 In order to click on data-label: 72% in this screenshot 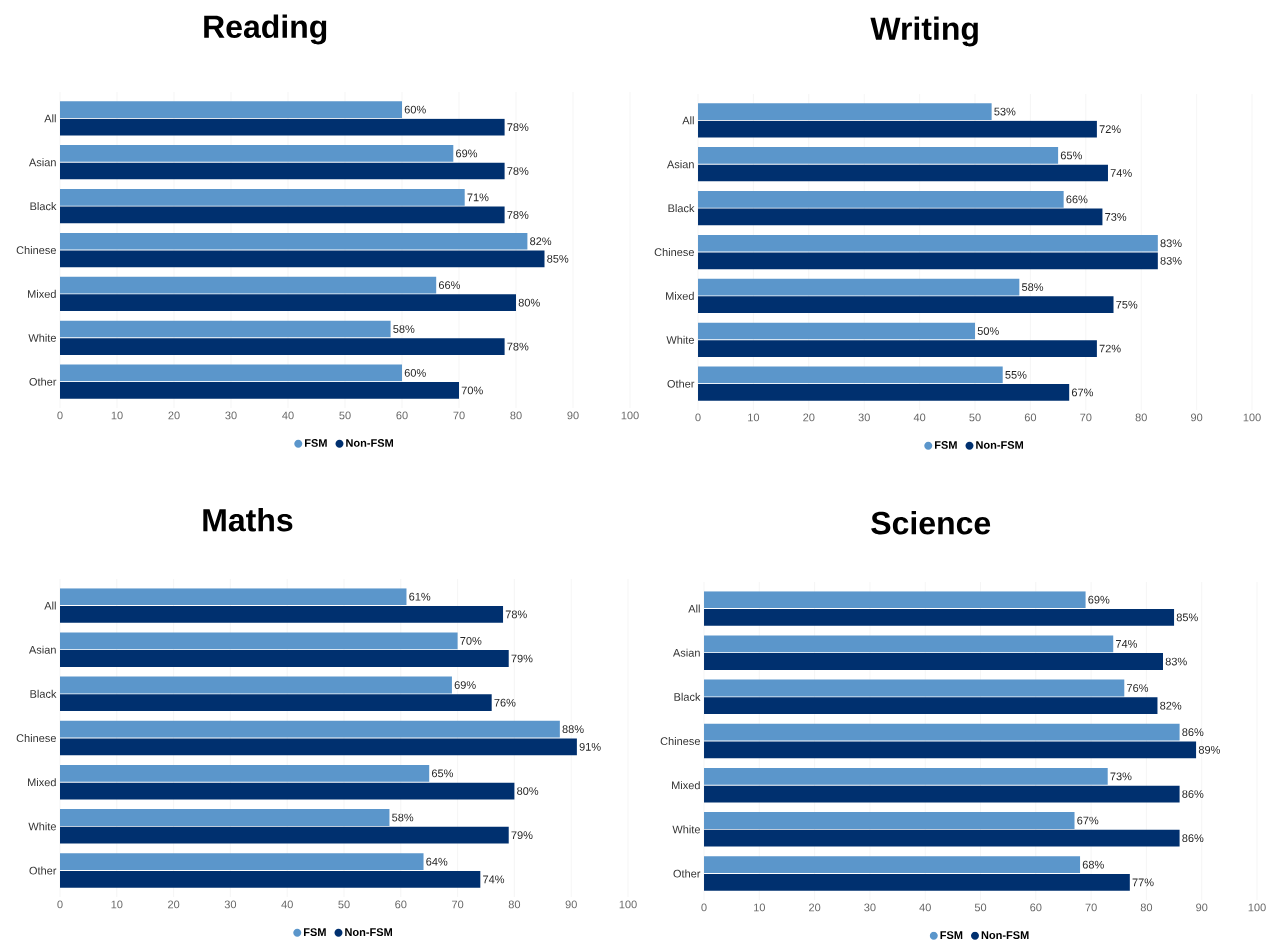, I will do `click(1110, 129)`.